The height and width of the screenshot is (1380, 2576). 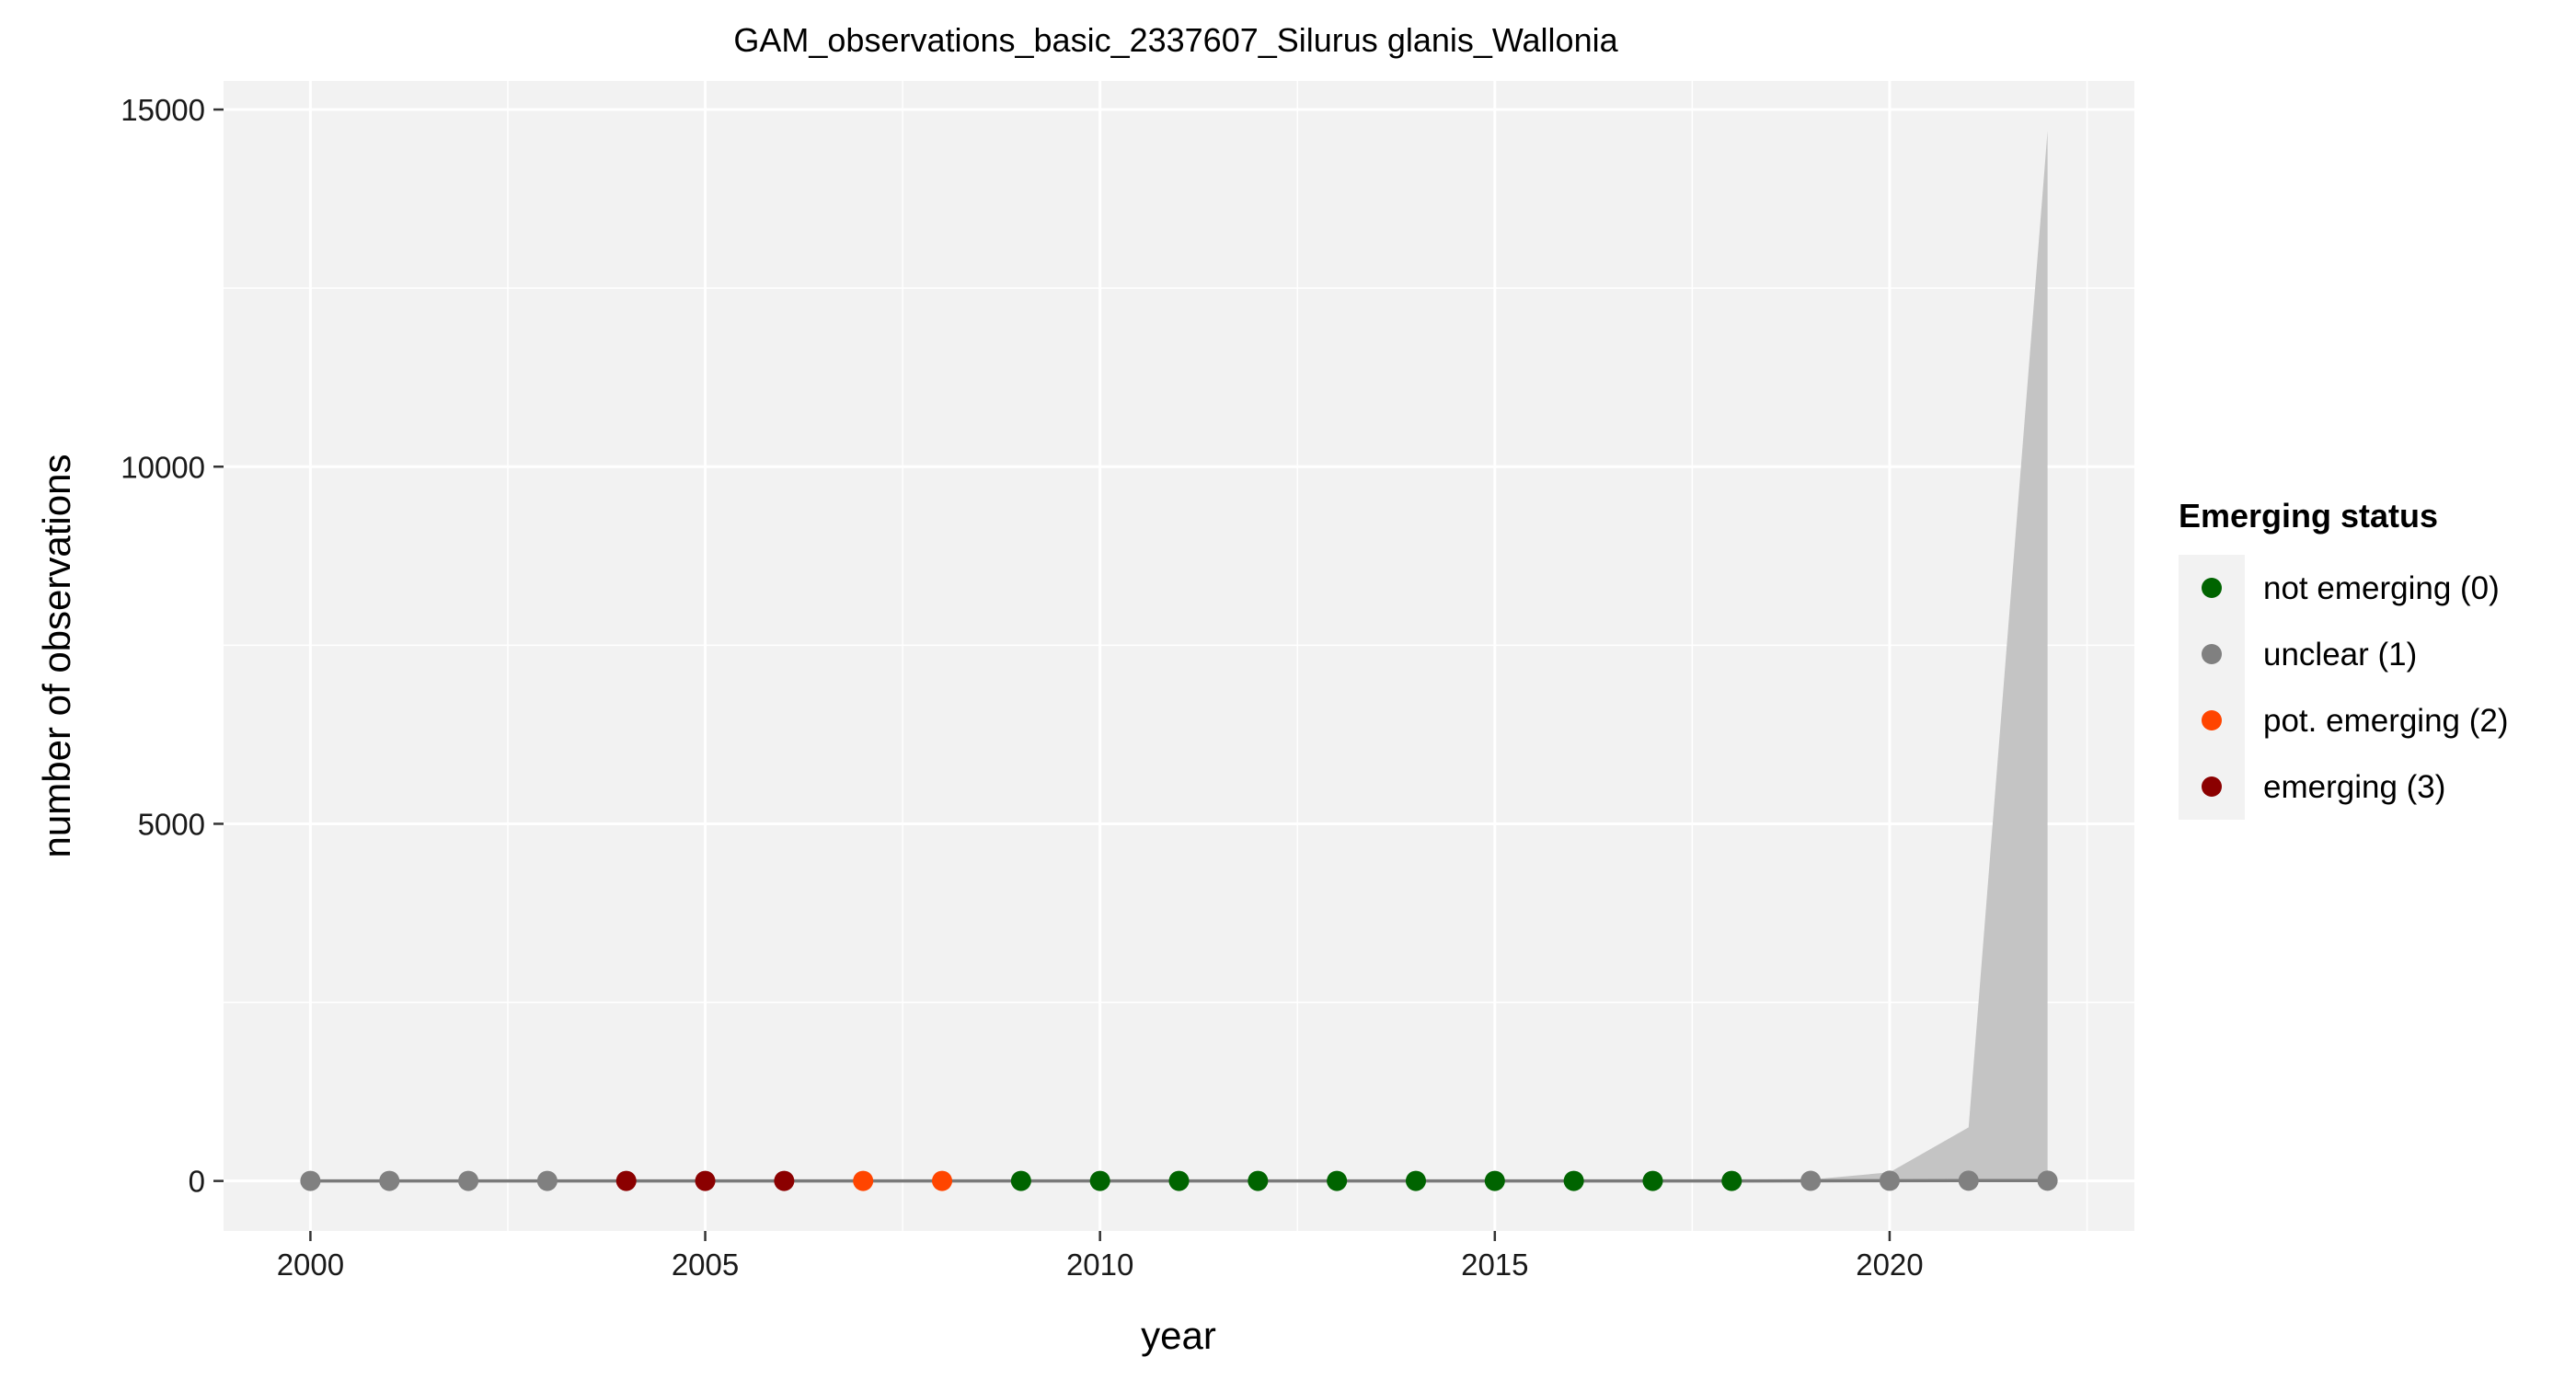 What do you see at coordinates (2381, 588) in the screenshot?
I see `legend-label: not emerging (0)` at bounding box center [2381, 588].